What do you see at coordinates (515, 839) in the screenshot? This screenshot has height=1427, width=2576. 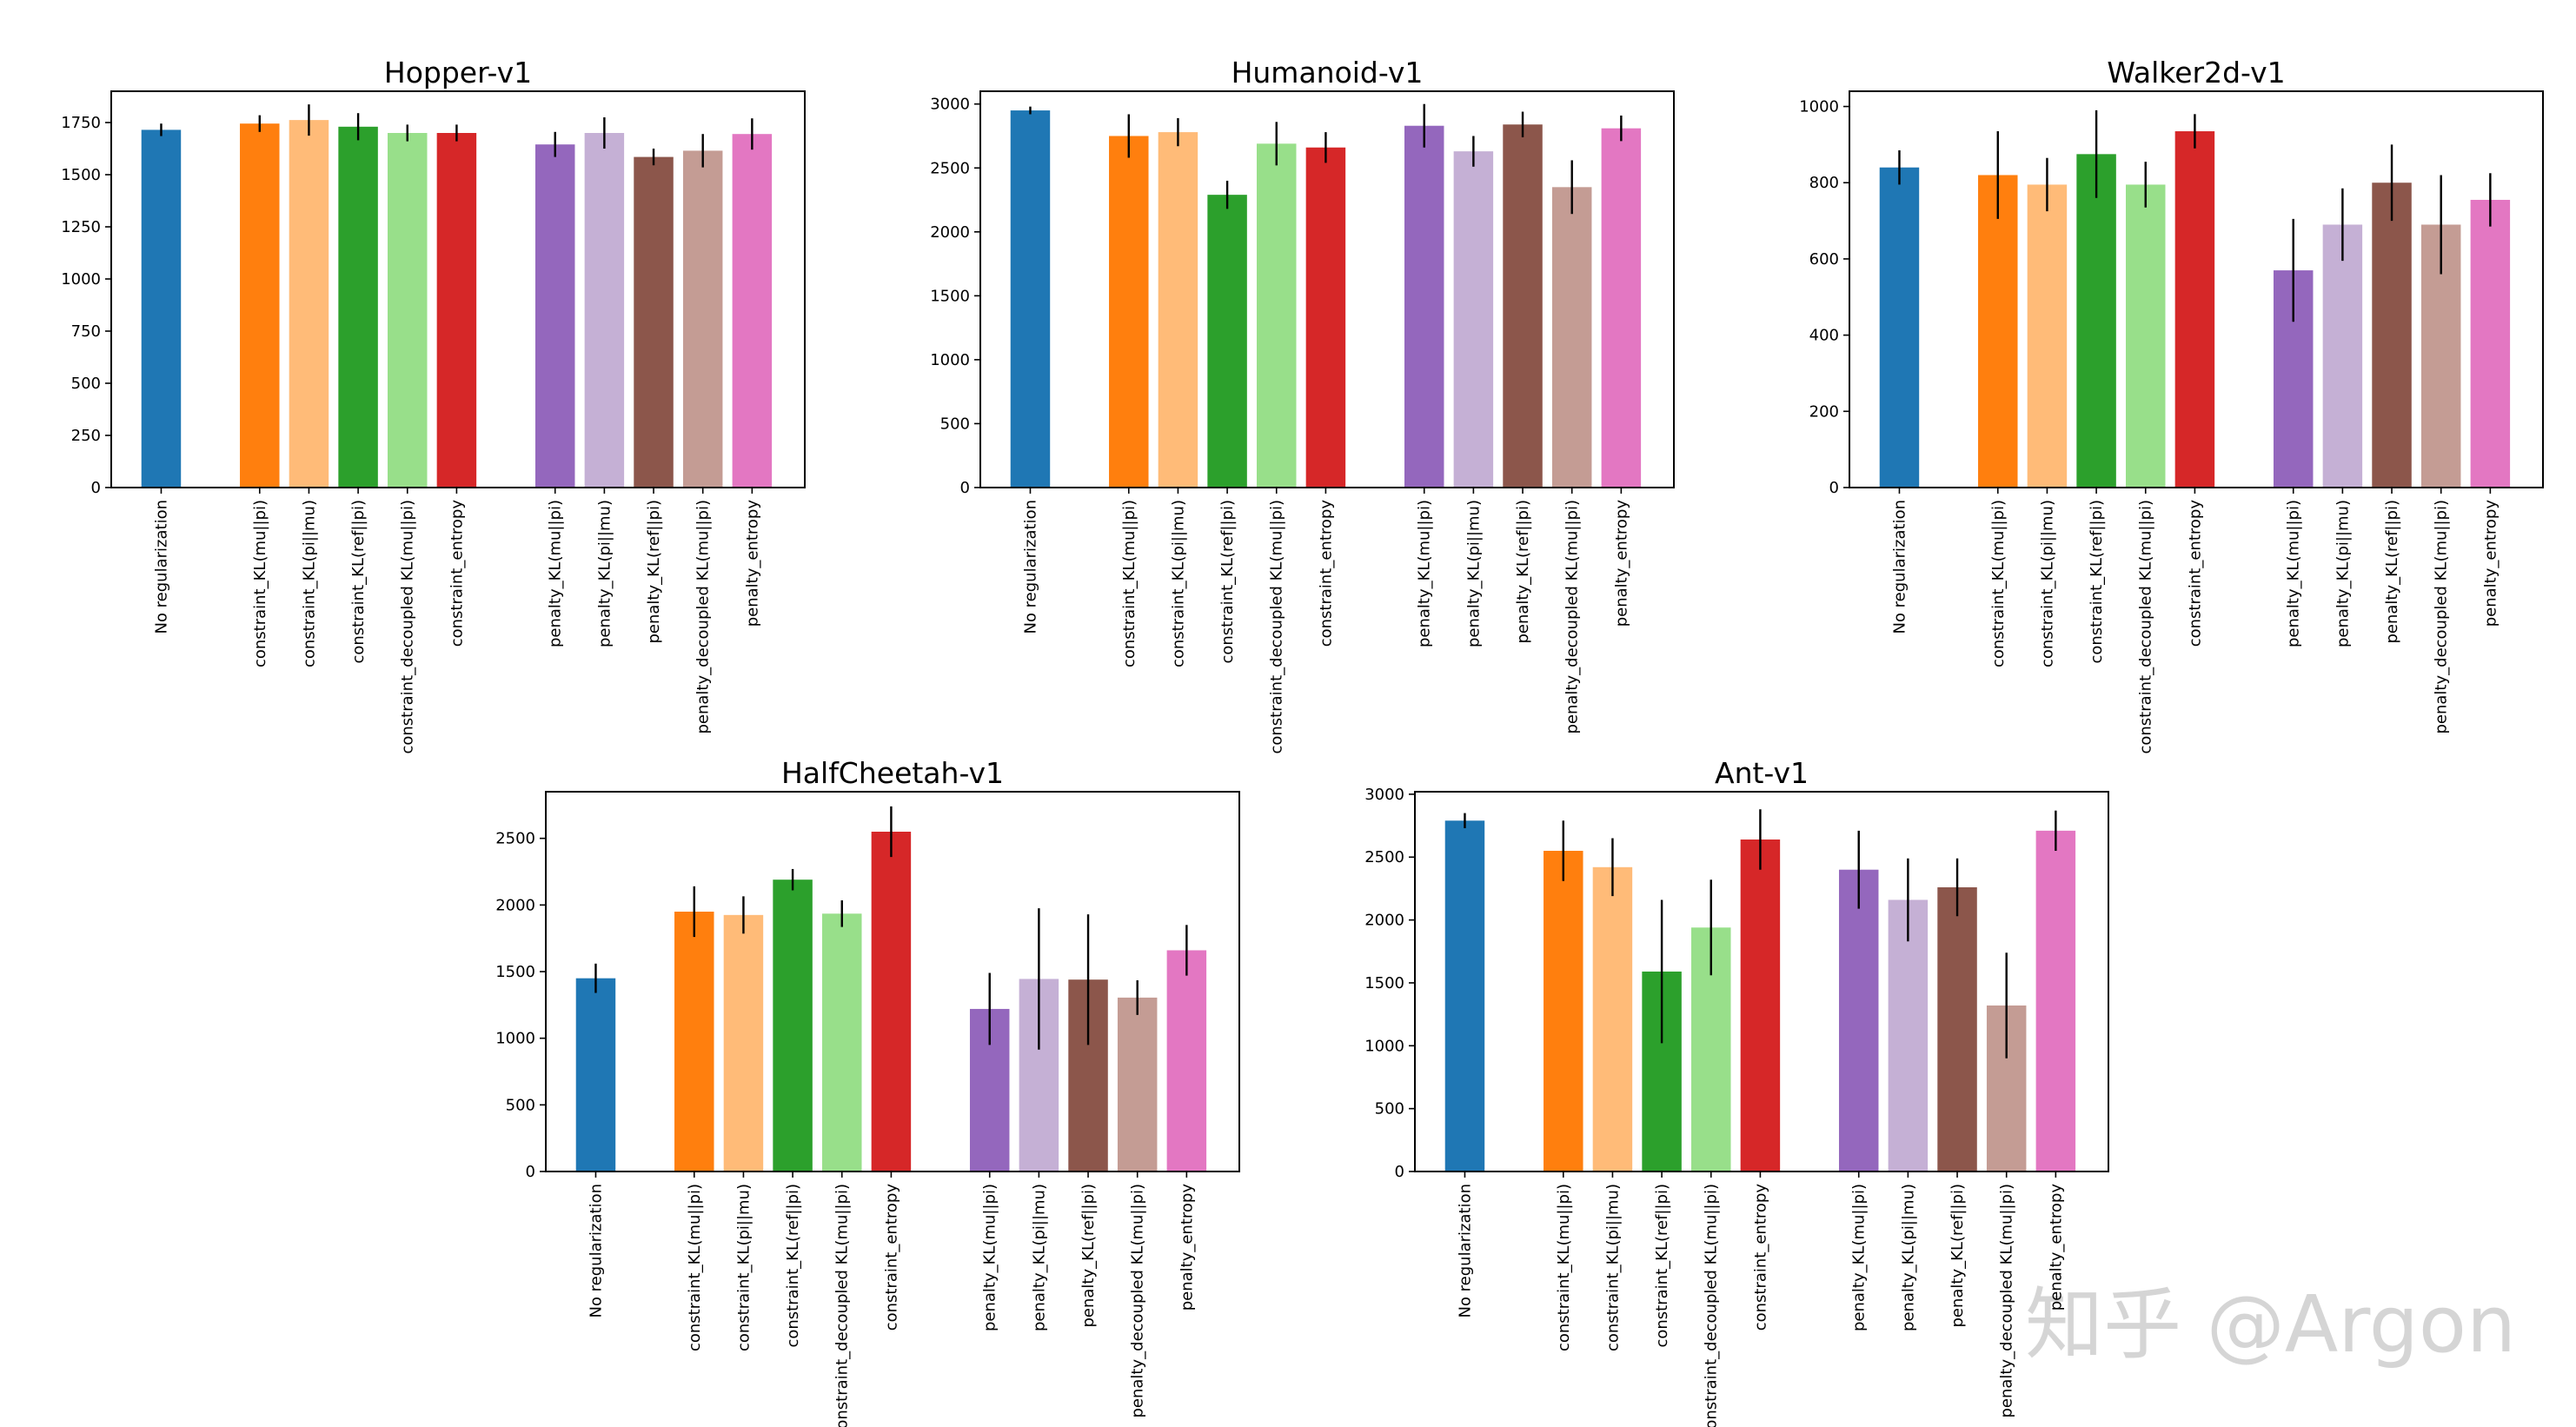 I see `y-tick-label: 2500` at bounding box center [515, 839].